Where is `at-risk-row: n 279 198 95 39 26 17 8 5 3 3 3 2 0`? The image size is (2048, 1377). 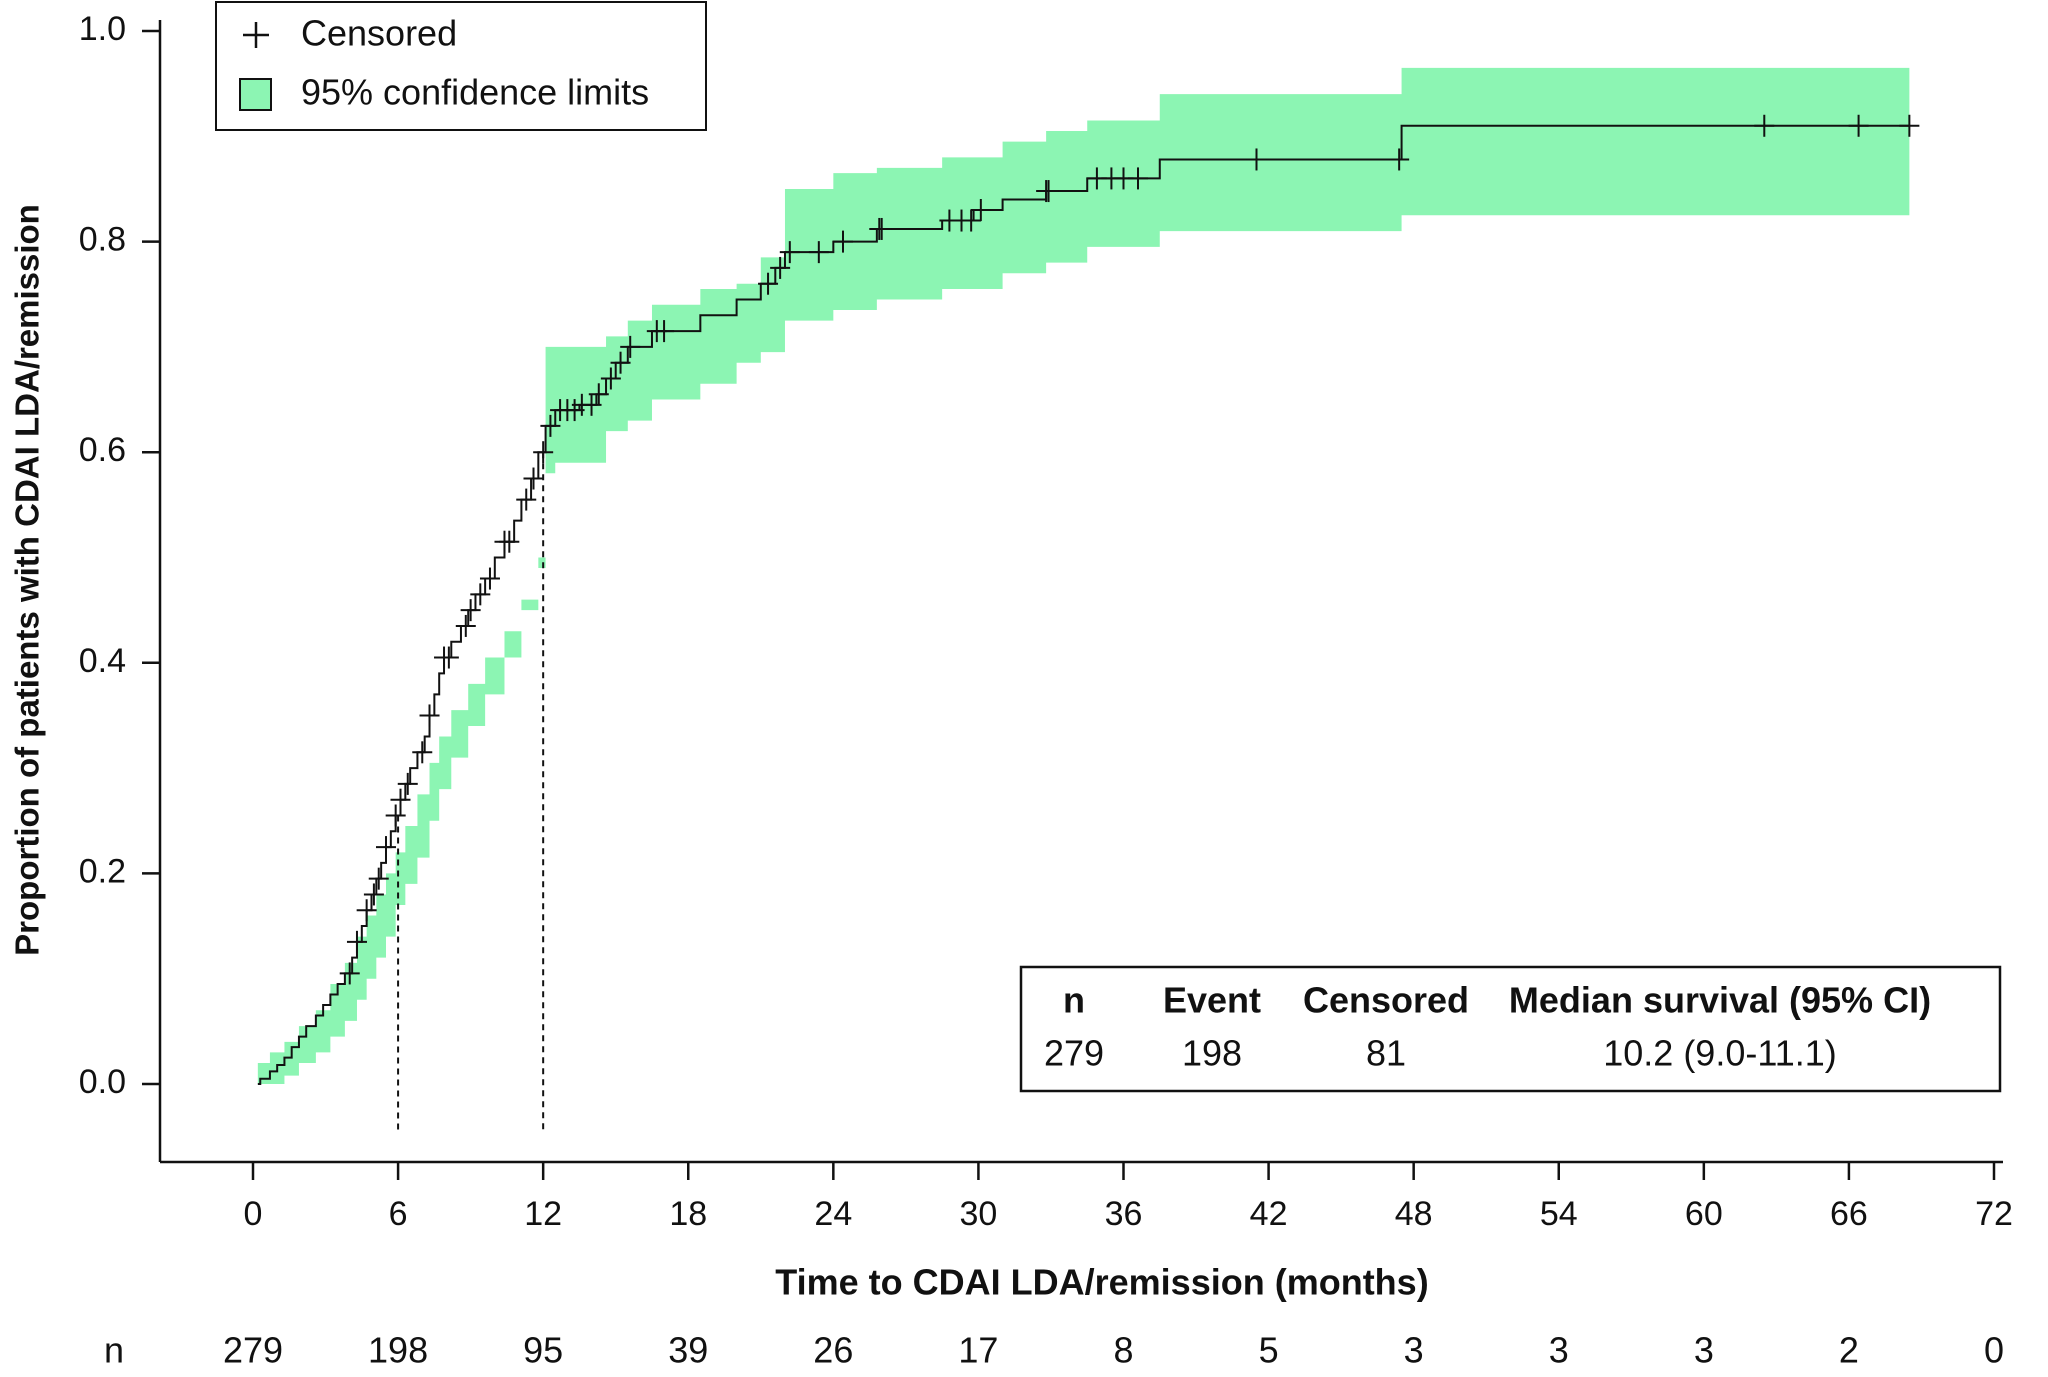 at-risk-row: n 279 198 95 39 26 17 8 5 3 3 3 2 0 is located at coordinates (1054, 1350).